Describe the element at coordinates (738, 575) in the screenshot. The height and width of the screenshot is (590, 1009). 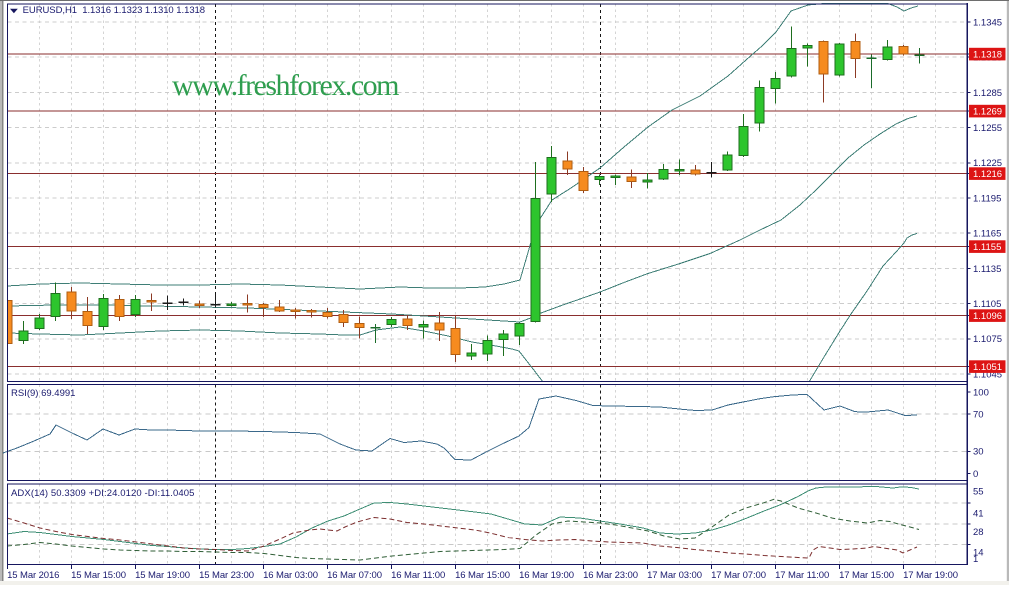
I see `svg-text: 17 Mar 07:00` at that location.